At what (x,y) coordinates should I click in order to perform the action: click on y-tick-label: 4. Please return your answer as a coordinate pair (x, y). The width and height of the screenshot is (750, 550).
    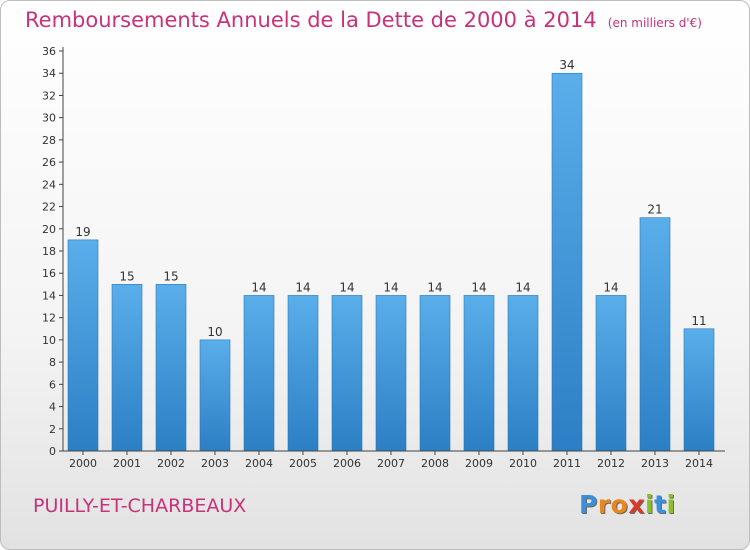
    Looking at the image, I should click on (52, 407).